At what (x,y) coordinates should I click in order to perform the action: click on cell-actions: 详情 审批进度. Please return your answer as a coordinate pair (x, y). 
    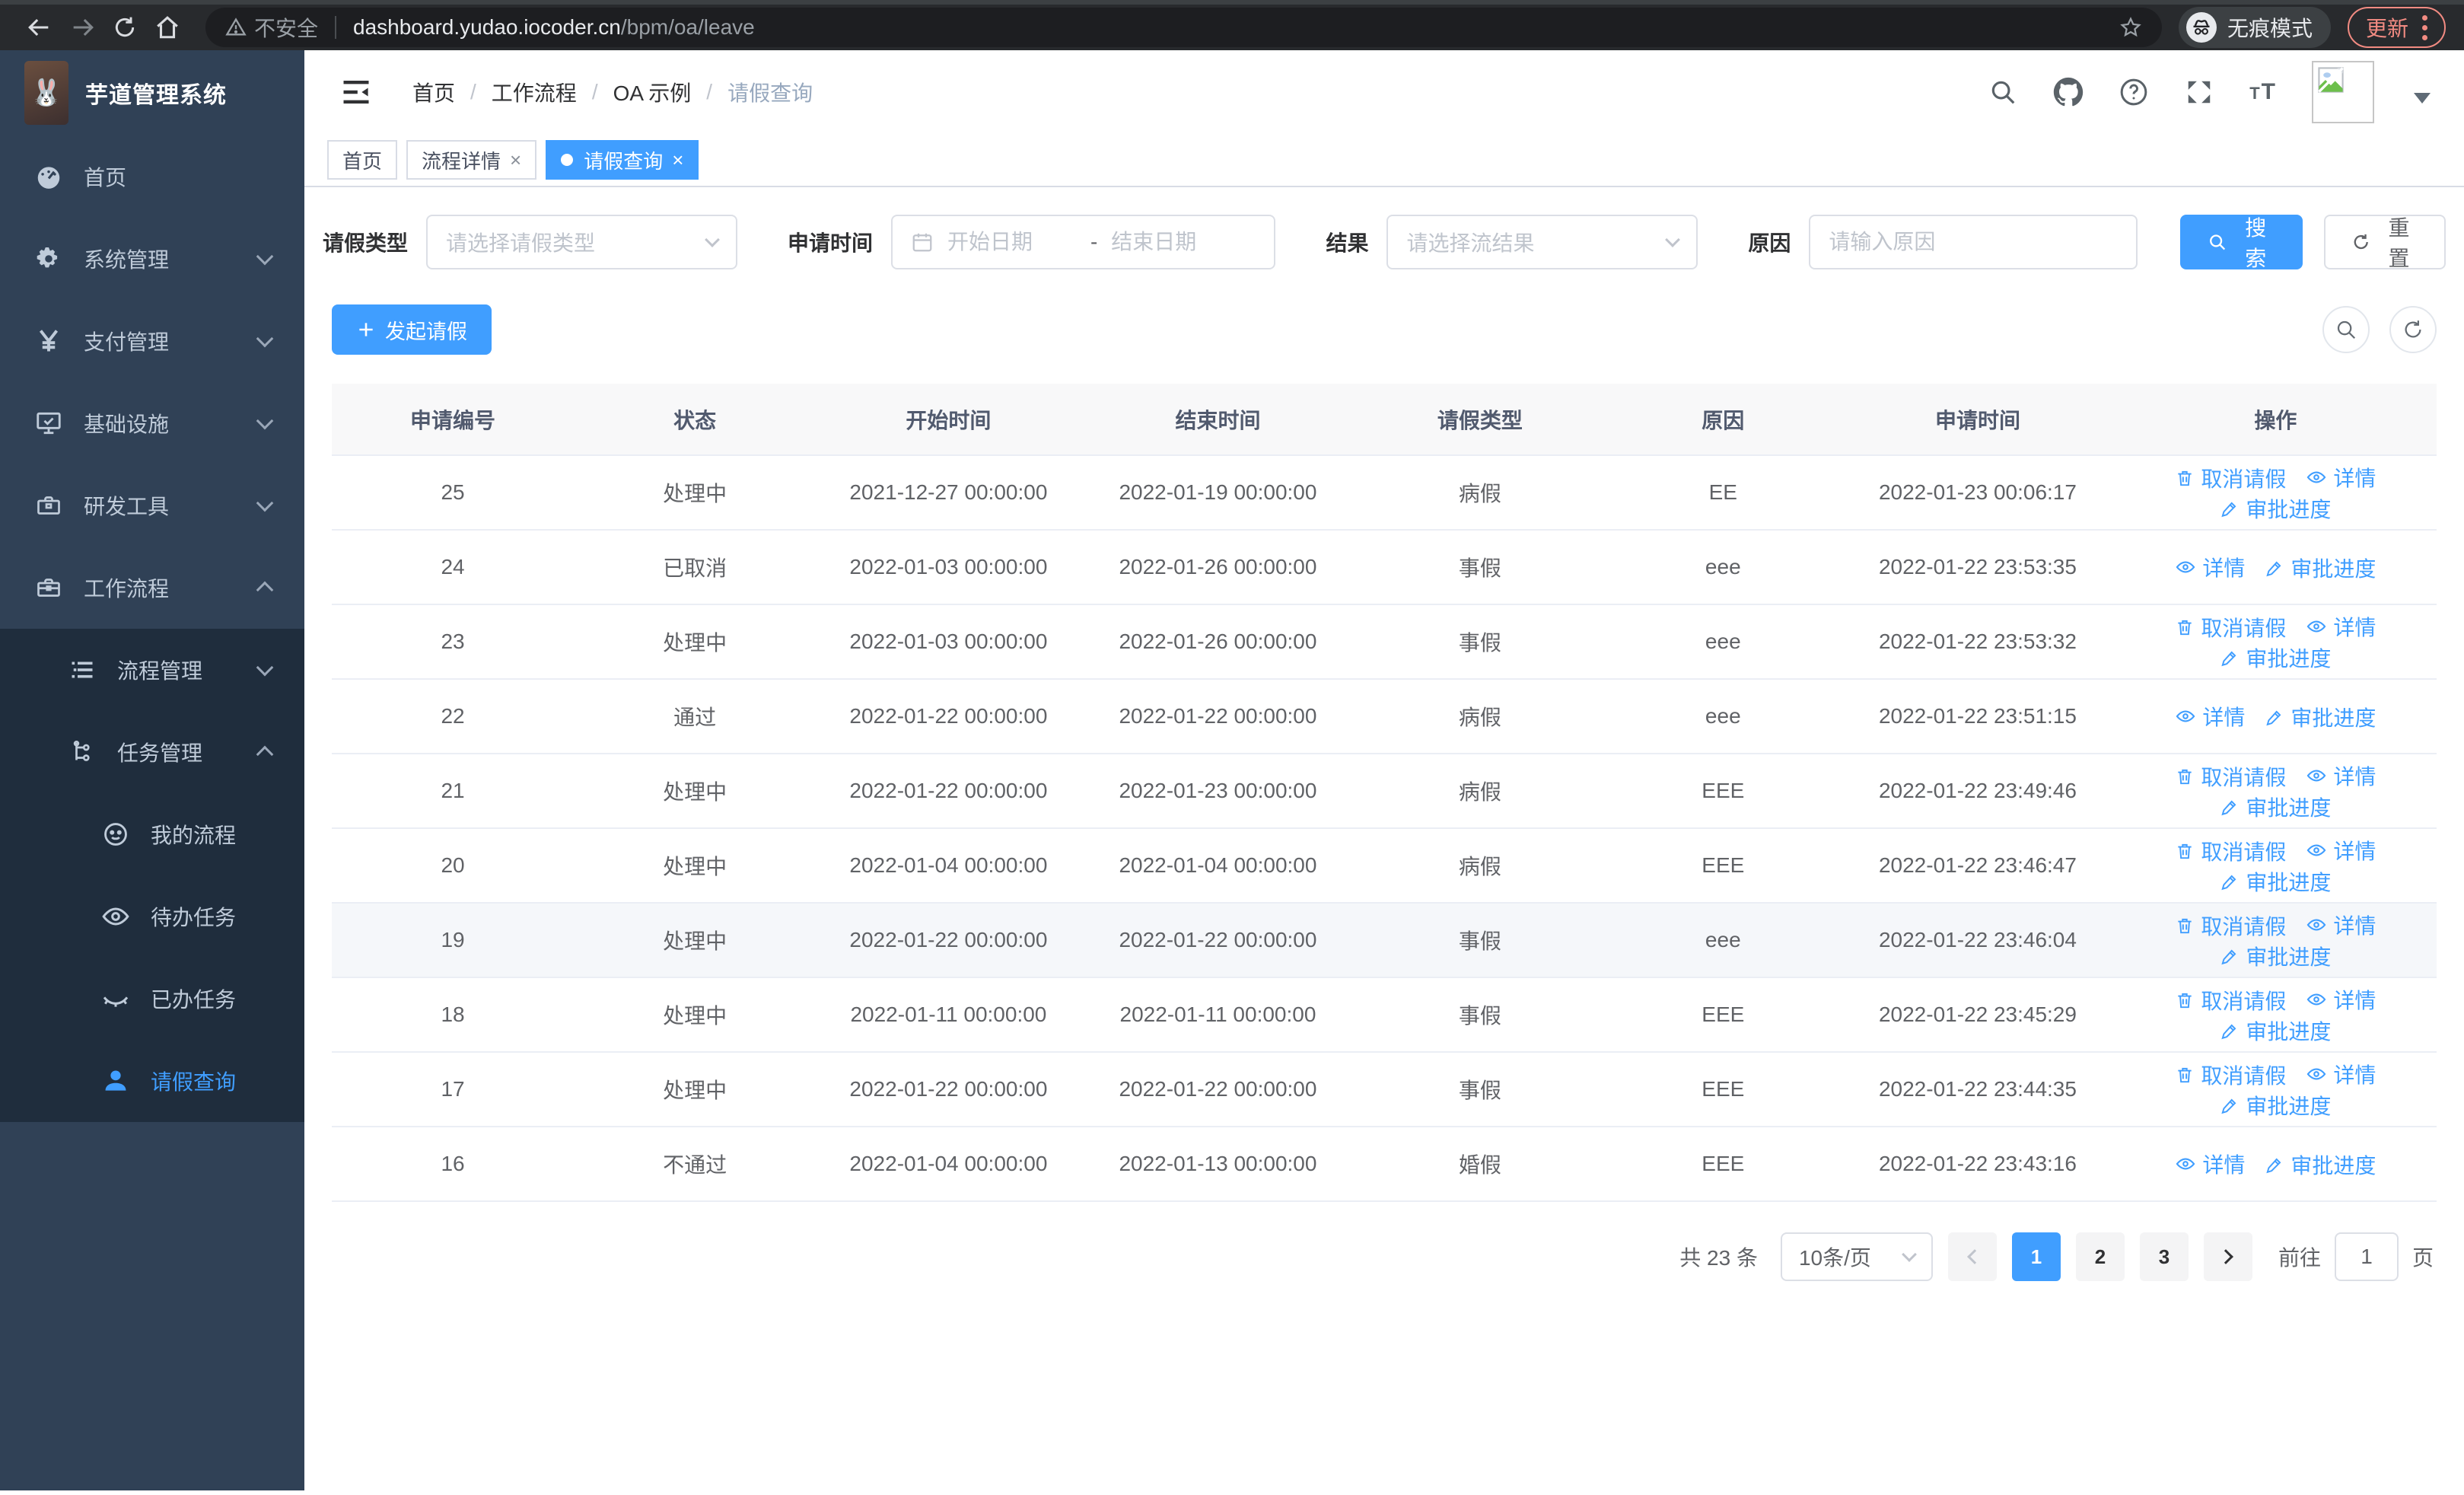
    Looking at the image, I should click on (2275, 1164).